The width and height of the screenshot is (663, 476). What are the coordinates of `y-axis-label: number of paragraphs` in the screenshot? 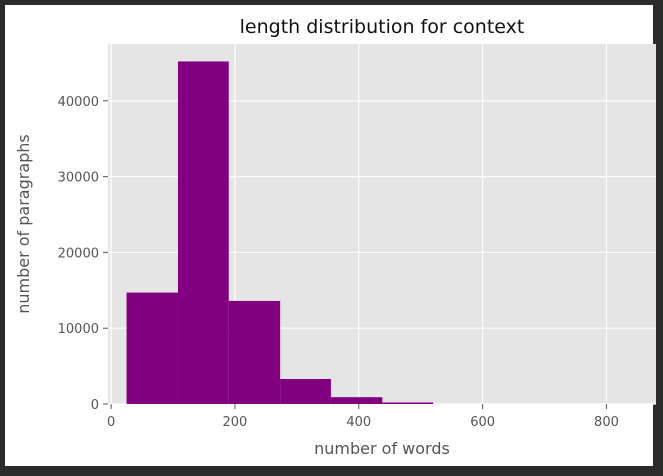 It's located at (23, 224).